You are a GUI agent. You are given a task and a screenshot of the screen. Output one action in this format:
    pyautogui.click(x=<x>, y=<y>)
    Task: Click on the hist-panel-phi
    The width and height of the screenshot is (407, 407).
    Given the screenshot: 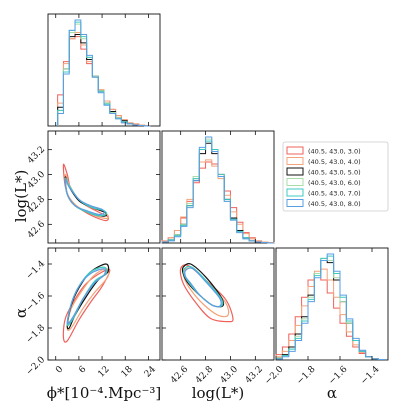 What is the action you would take?
    pyautogui.click(x=104, y=70)
    